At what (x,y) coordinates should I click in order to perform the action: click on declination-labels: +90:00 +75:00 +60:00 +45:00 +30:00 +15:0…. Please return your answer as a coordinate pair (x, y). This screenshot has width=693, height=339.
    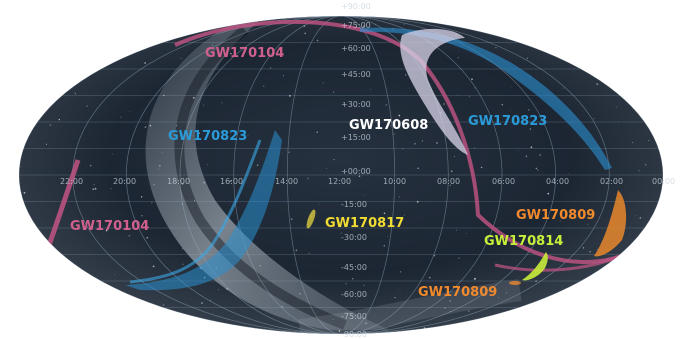
    Looking at the image, I should click on (356, 170).